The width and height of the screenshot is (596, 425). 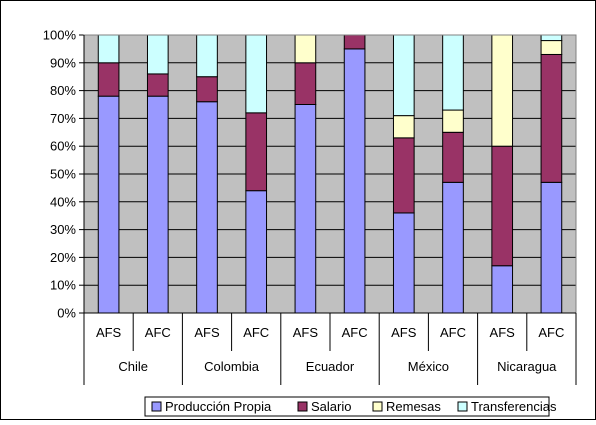 I want to click on legend-box, so click(x=347, y=406).